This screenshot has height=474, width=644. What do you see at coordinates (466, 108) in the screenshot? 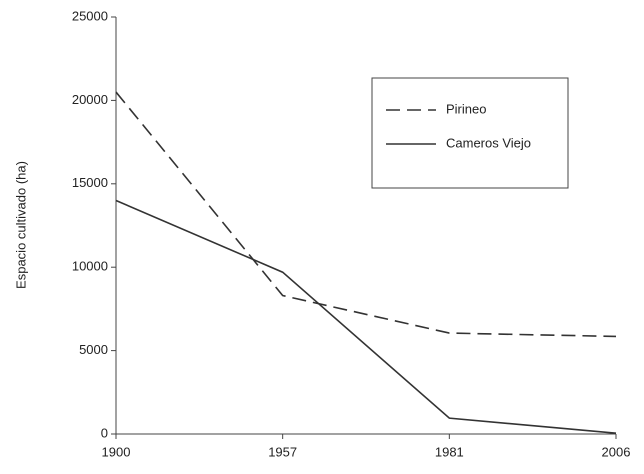
I see `legend-label: Pirineo` at bounding box center [466, 108].